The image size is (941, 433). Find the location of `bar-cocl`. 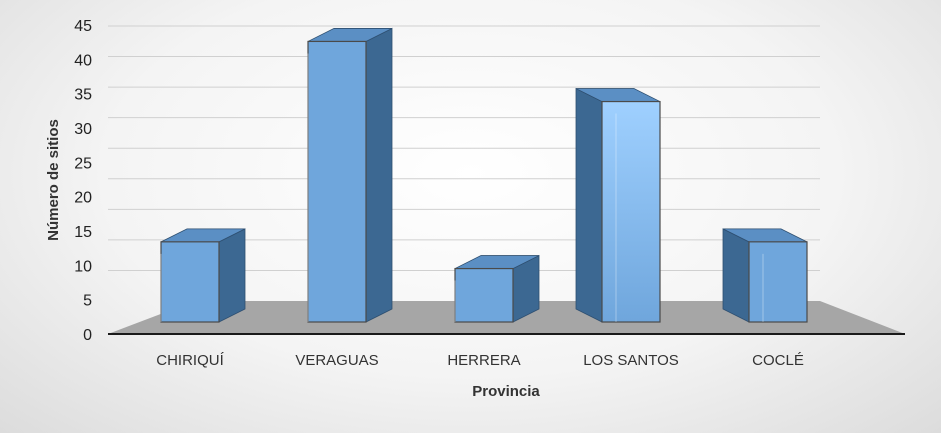

bar-cocl is located at coordinates (778, 282).